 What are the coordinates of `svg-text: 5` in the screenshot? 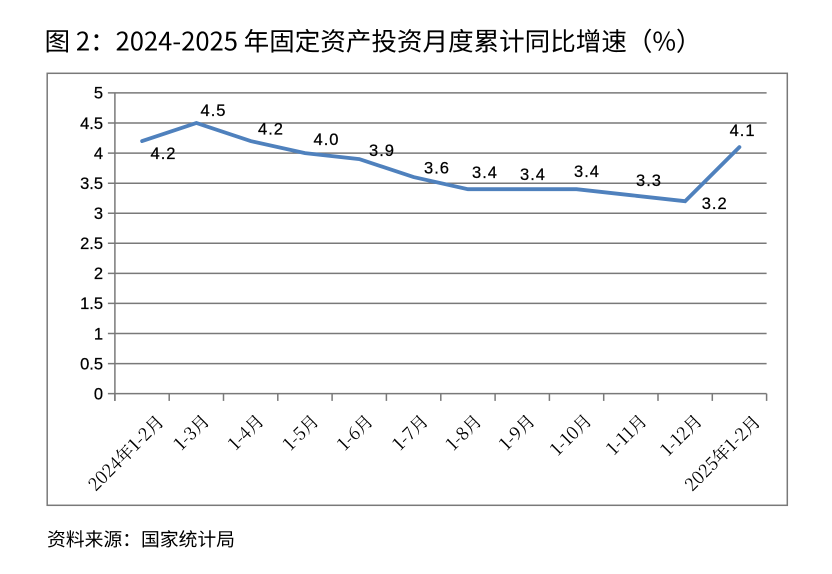 It's located at (98, 94).